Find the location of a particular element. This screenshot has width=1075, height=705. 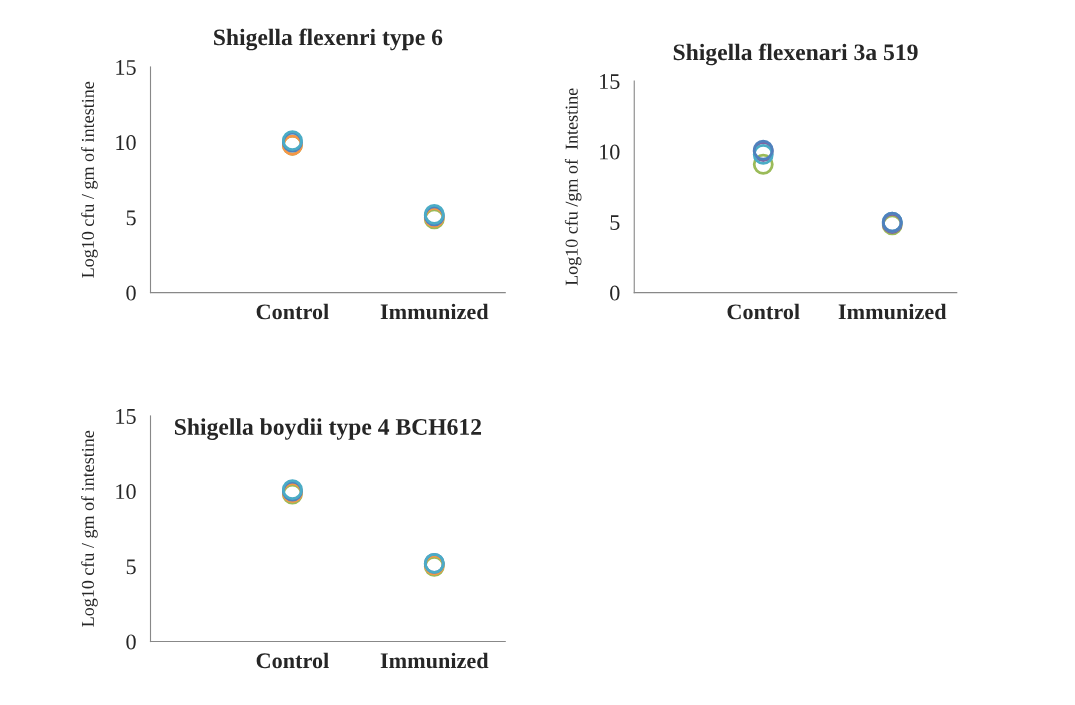

y-axis-title: Log10 cfu /gm of Intestine is located at coordinates (573, 187).